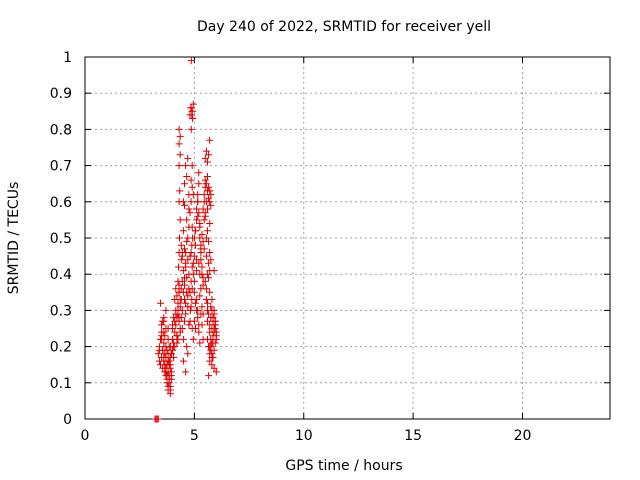 The width and height of the screenshot is (640, 480). Describe the element at coordinates (413, 436) in the screenshot. I see `x-tick-label: 15` at that location.